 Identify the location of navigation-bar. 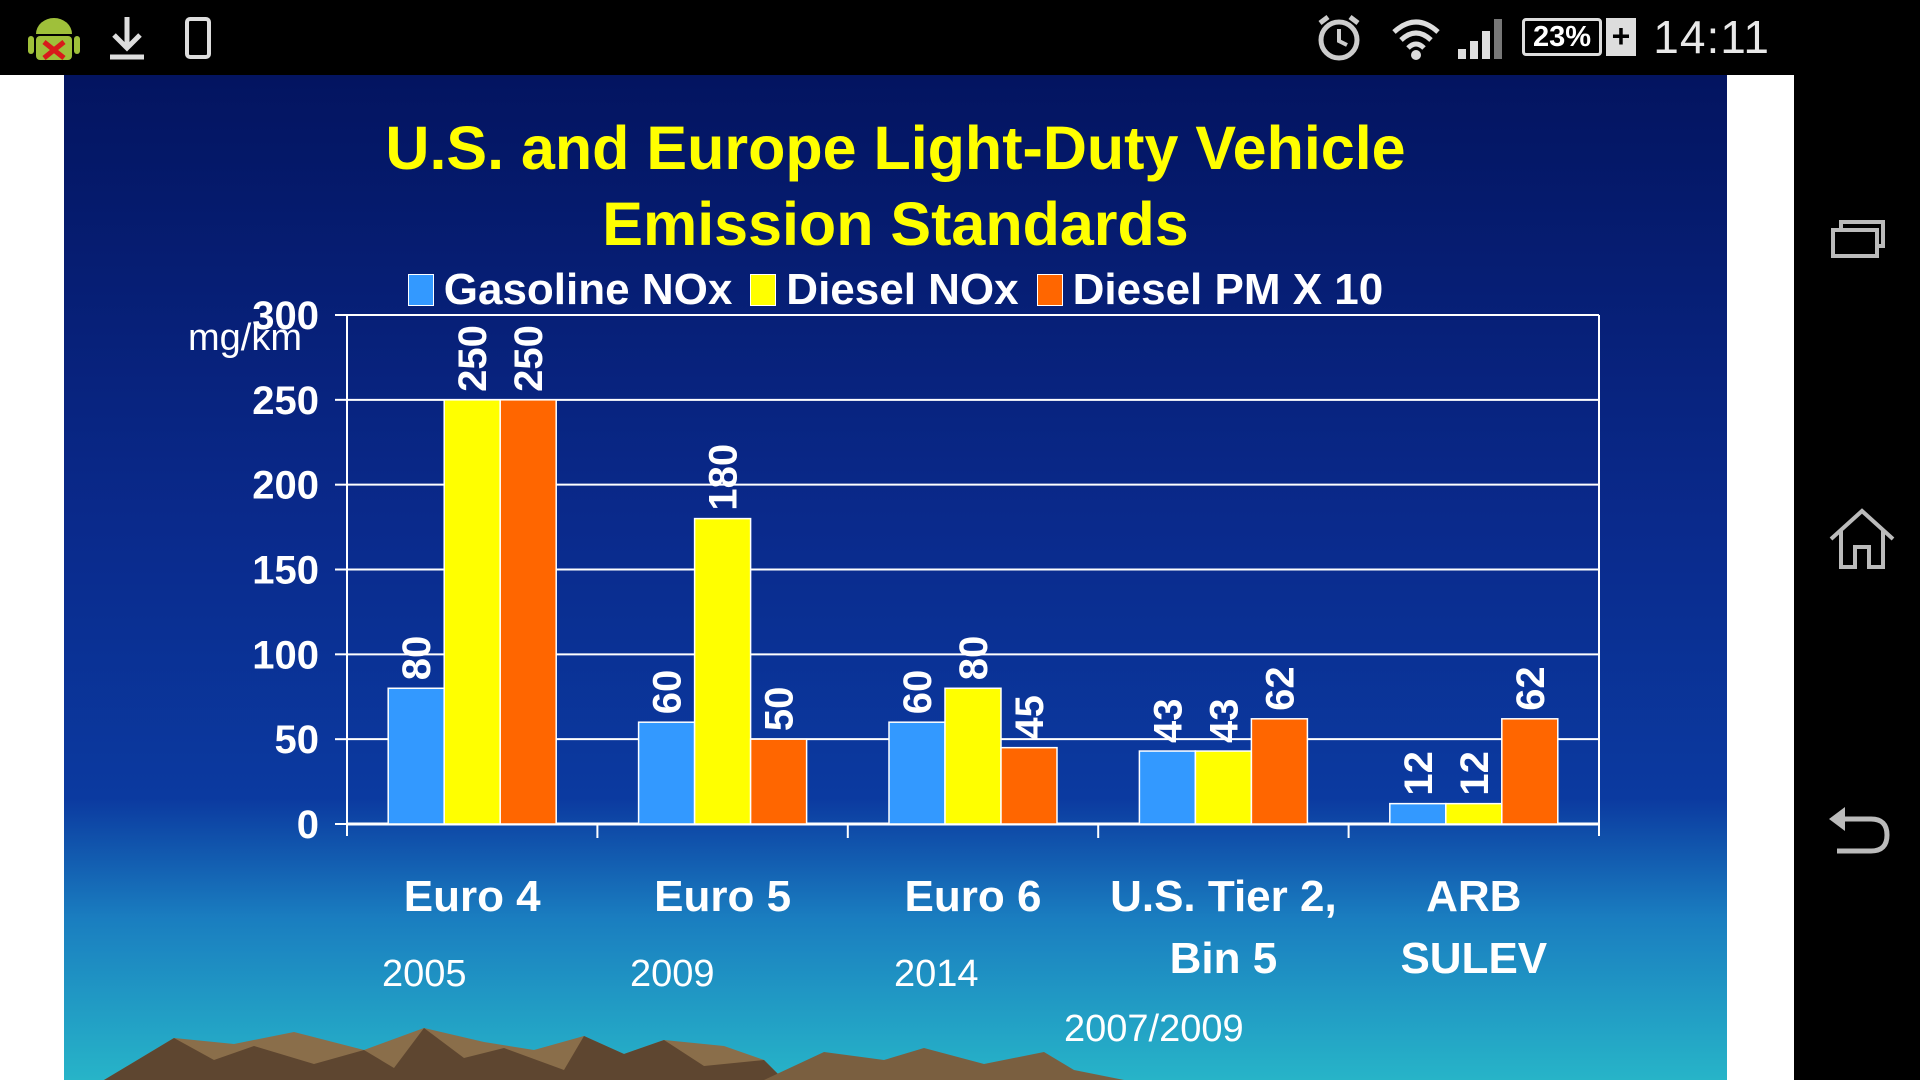
(1857, 577).